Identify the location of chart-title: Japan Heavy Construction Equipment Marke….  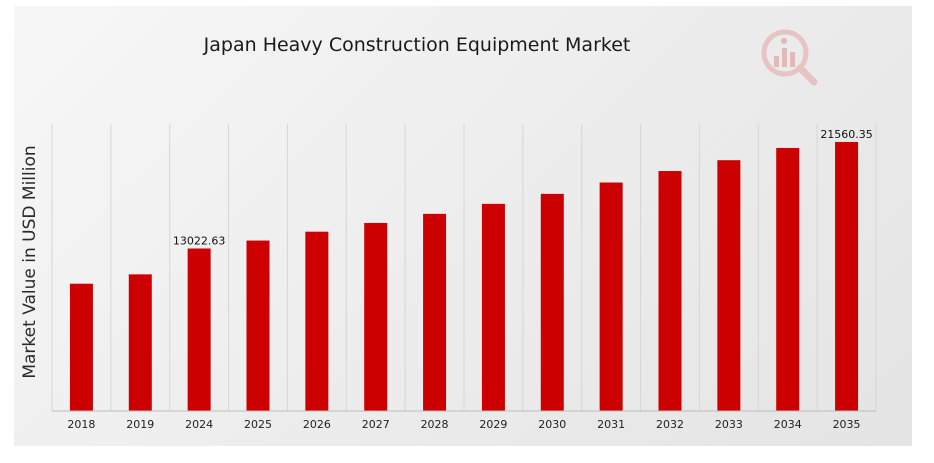
(417, 45).